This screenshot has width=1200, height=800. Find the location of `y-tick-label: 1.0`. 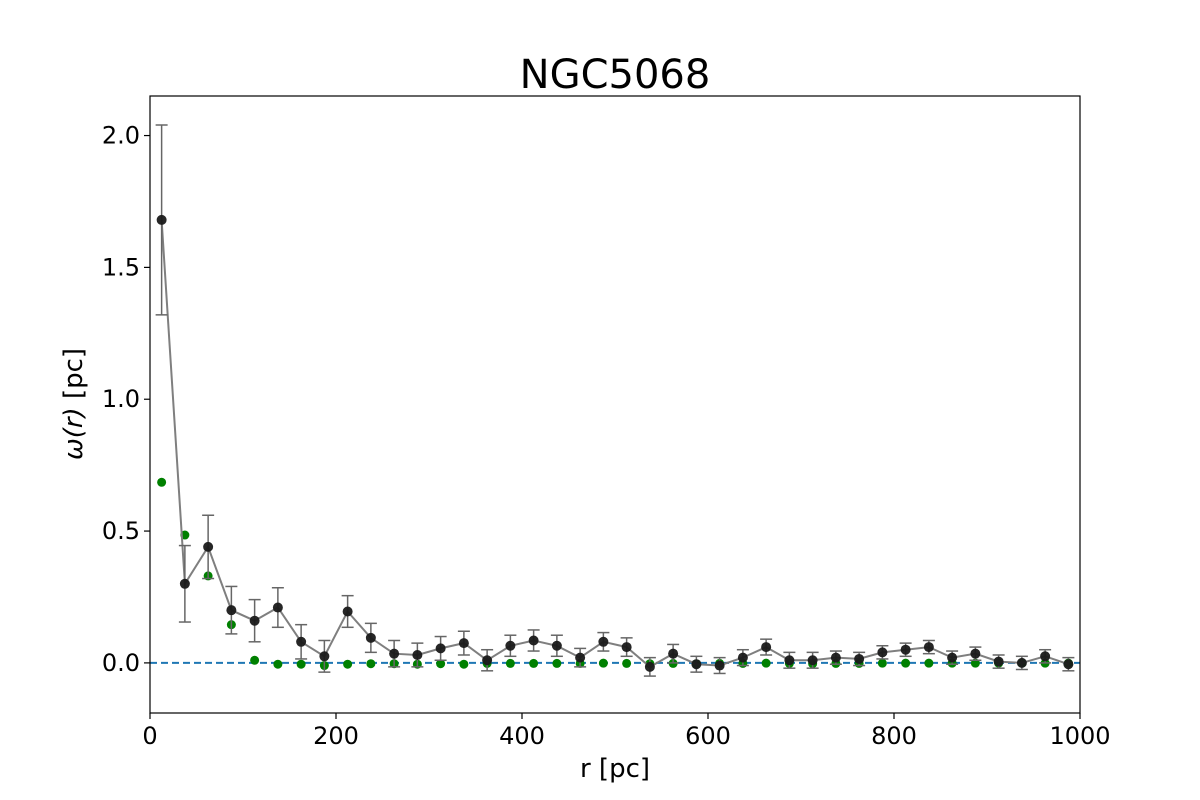

y-tick-label: 1.0 is located at coordinates (121, 399).